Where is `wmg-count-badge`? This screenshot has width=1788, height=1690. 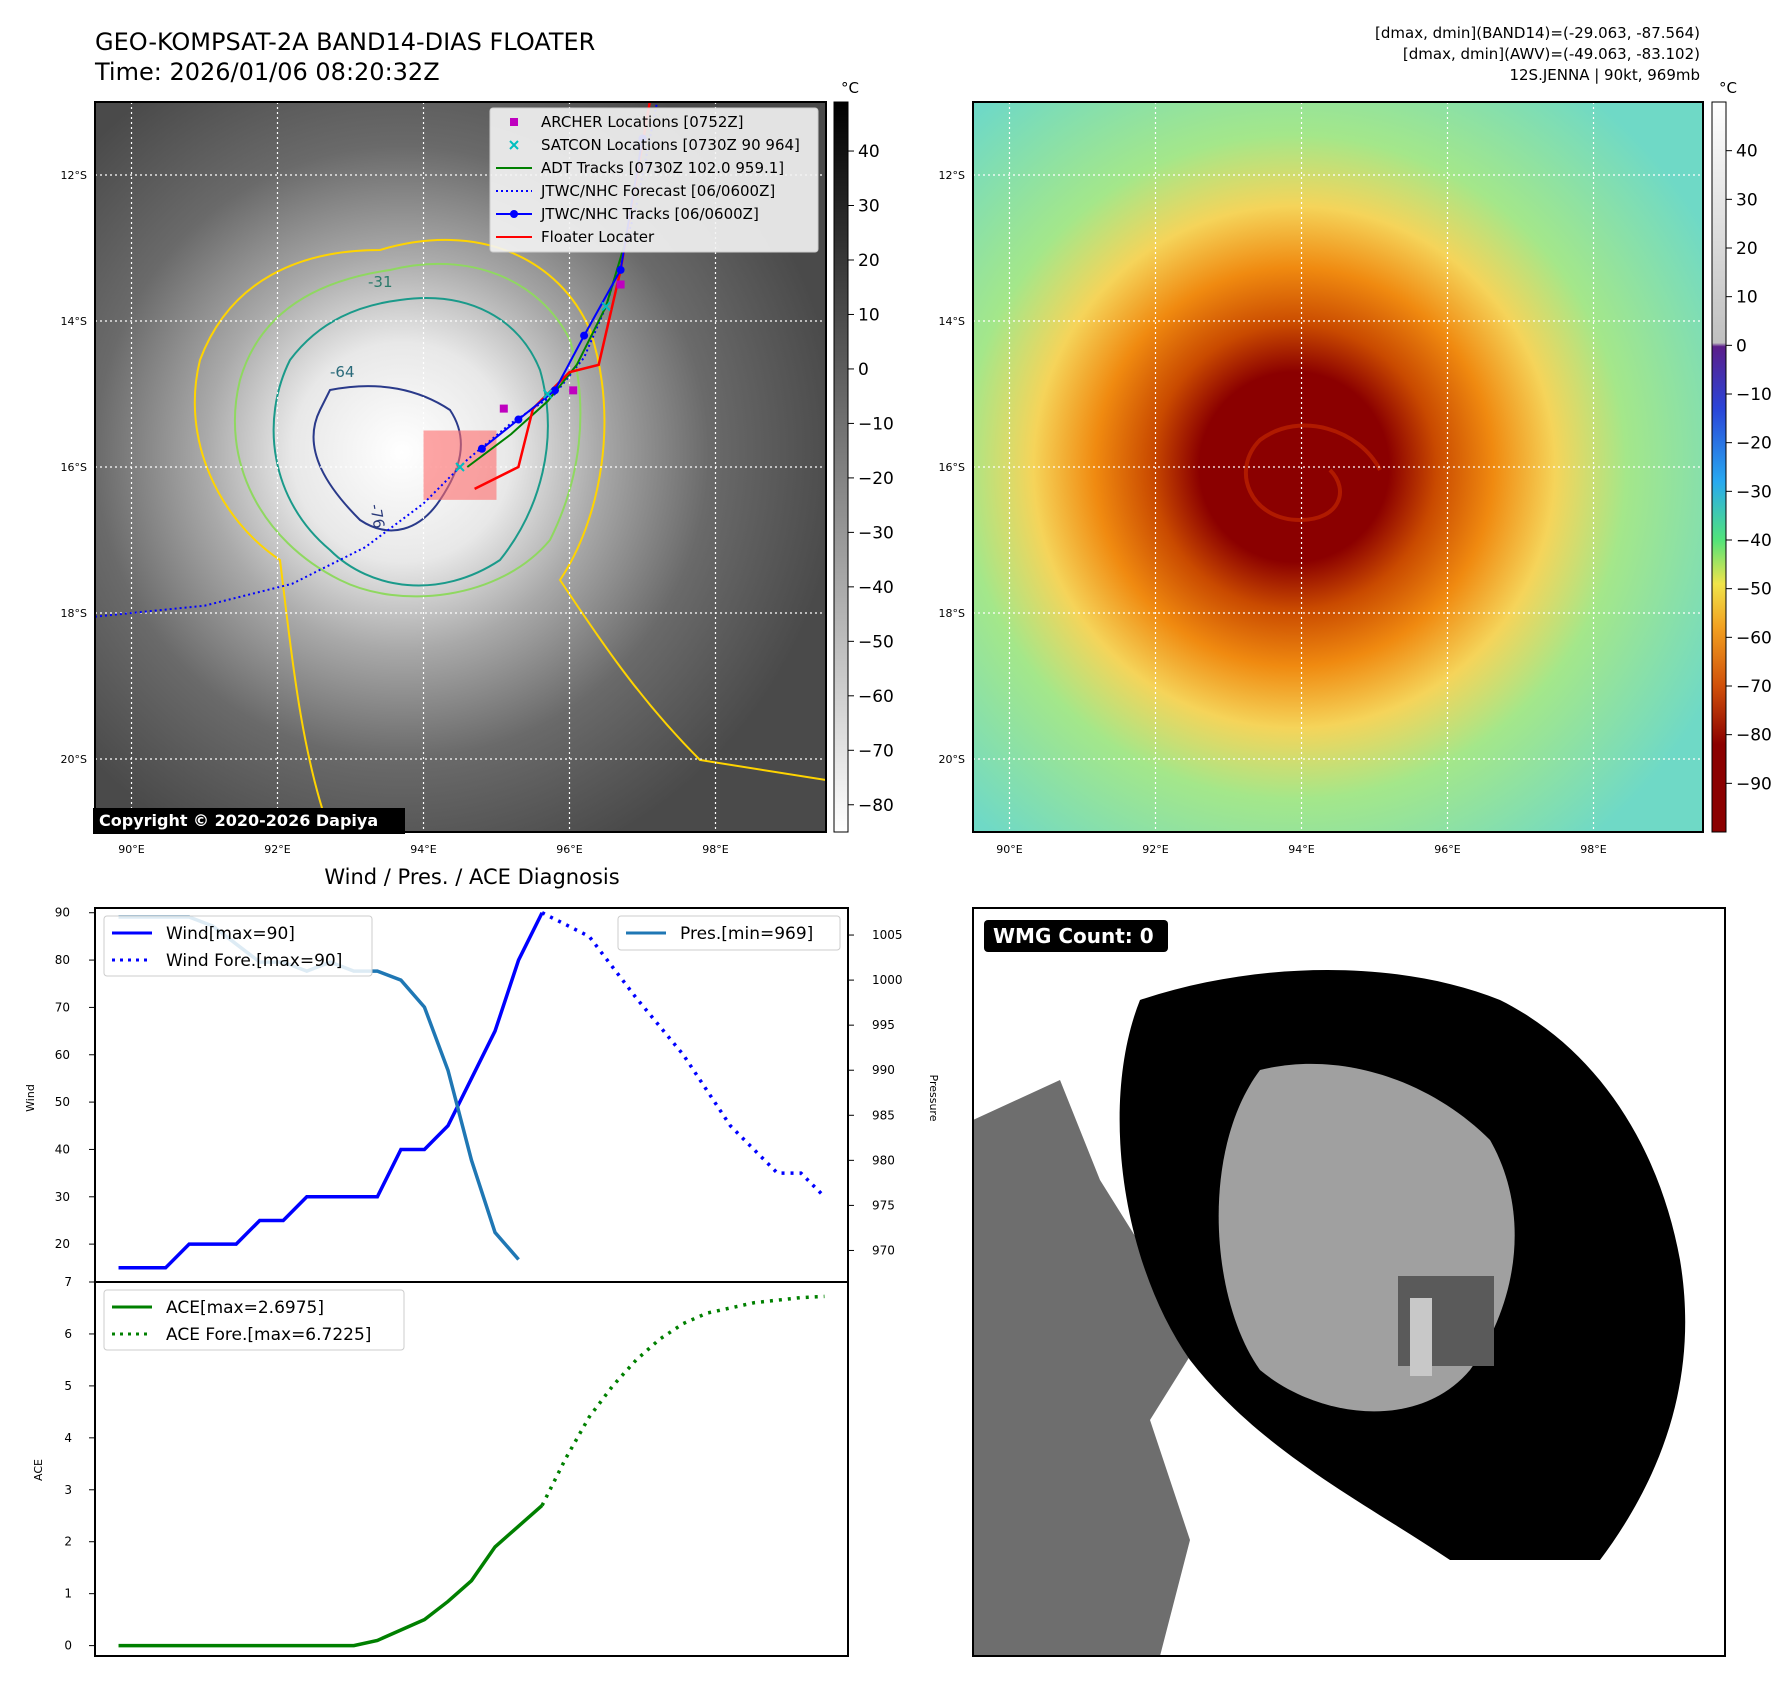
wmg-count-badge is located at coordinates (1076, 936).